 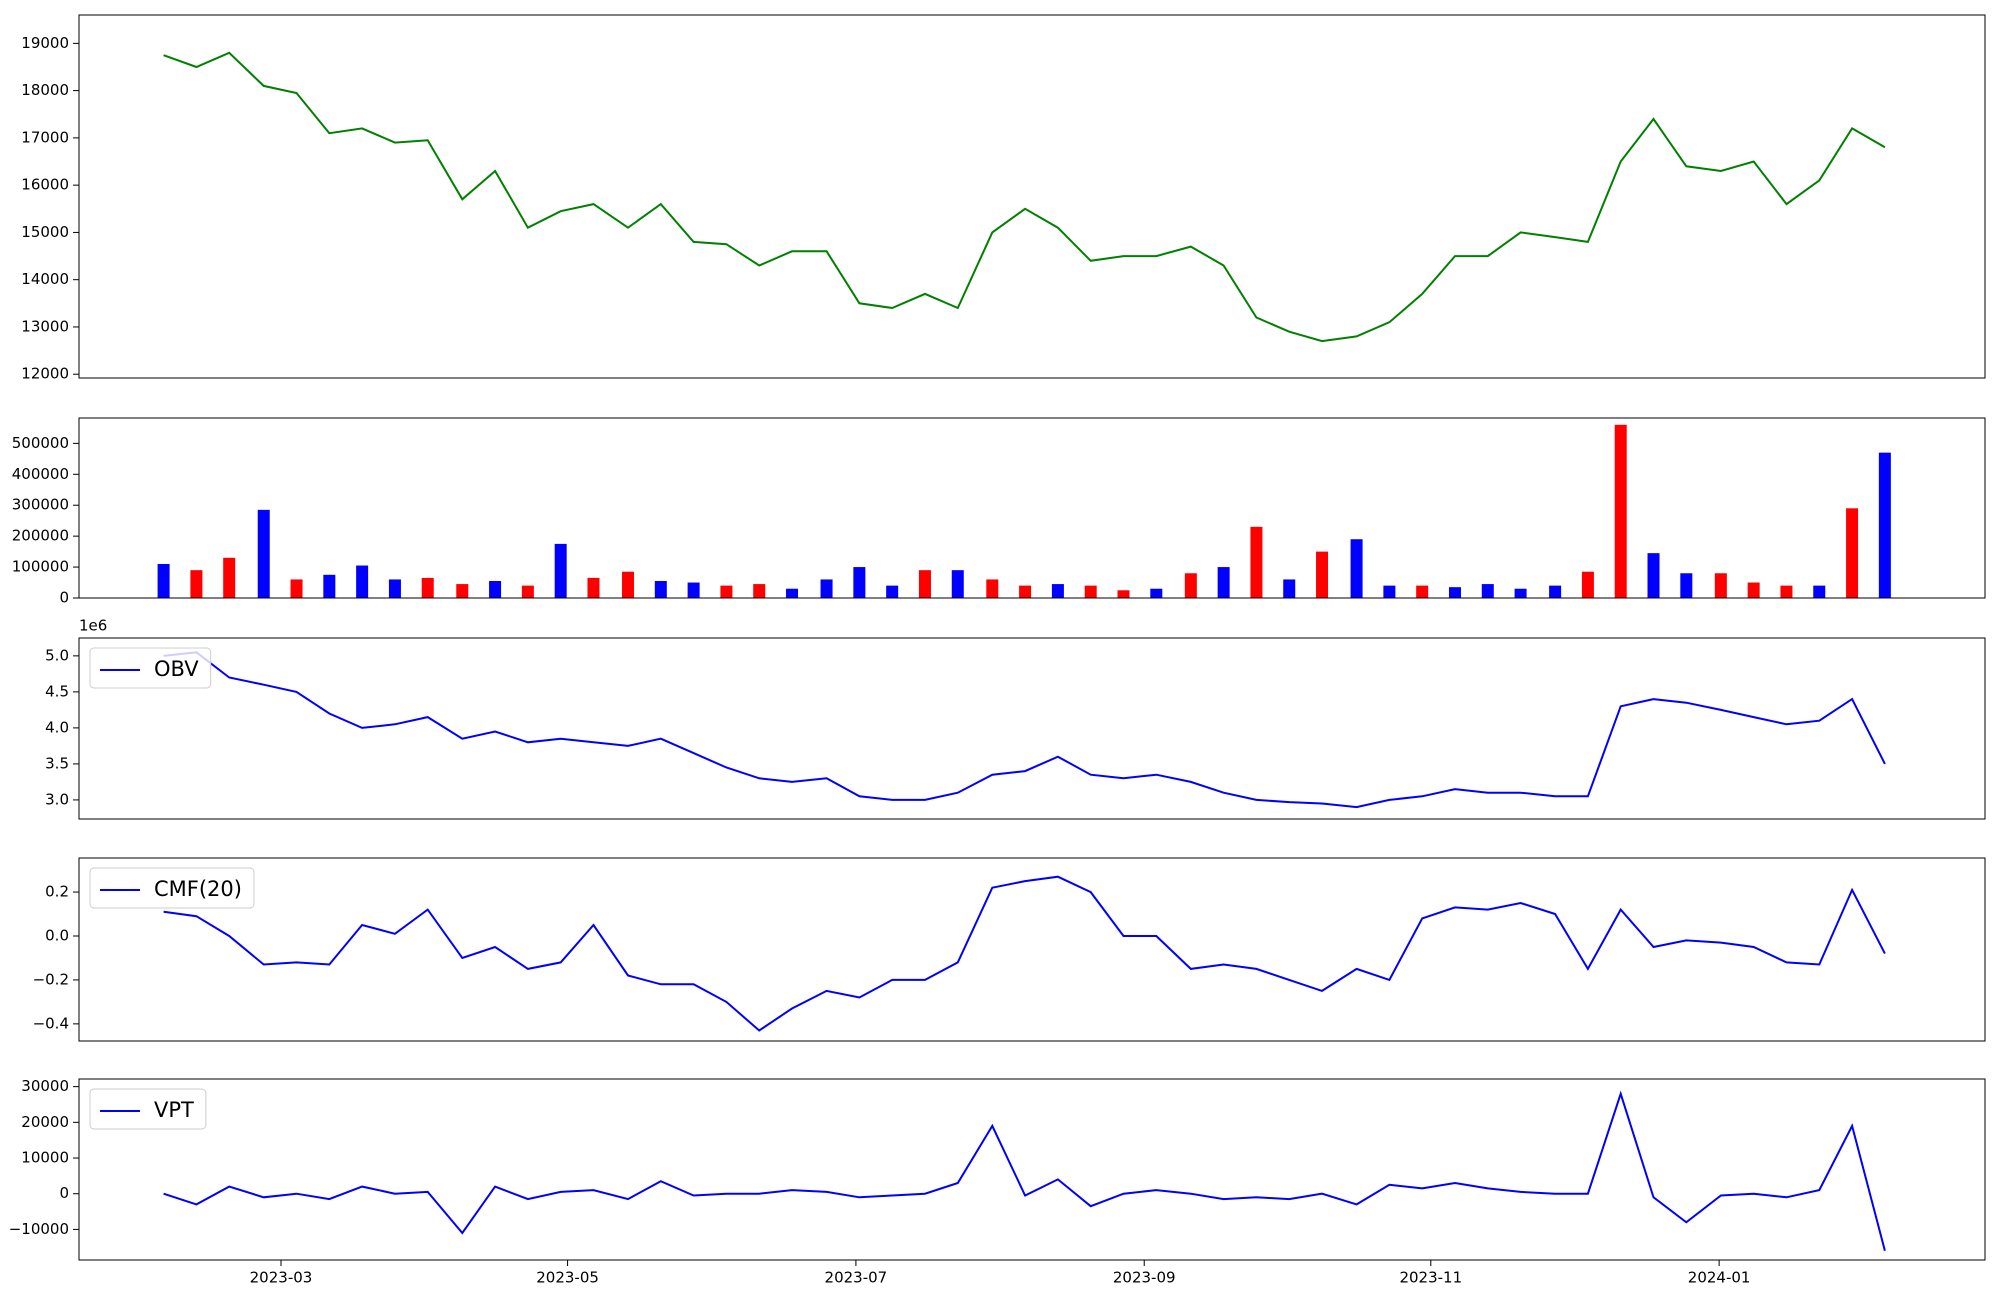 What do you see at coordinates (1144, 1278) in the screenshot?
I see `x-tick-label: 2023-09` at bounding box center [1144, 1278].